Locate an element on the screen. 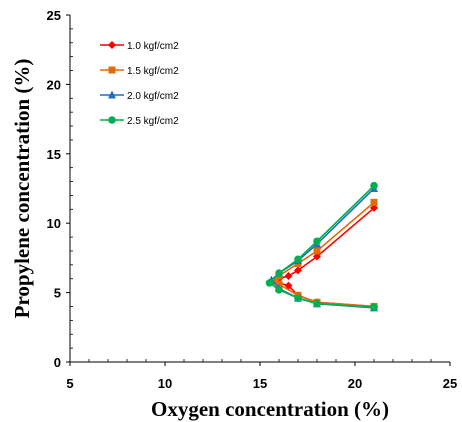 Image resolution: width=462 pixels, height=422 pixels. data-series is located at coordinates (321, 246).